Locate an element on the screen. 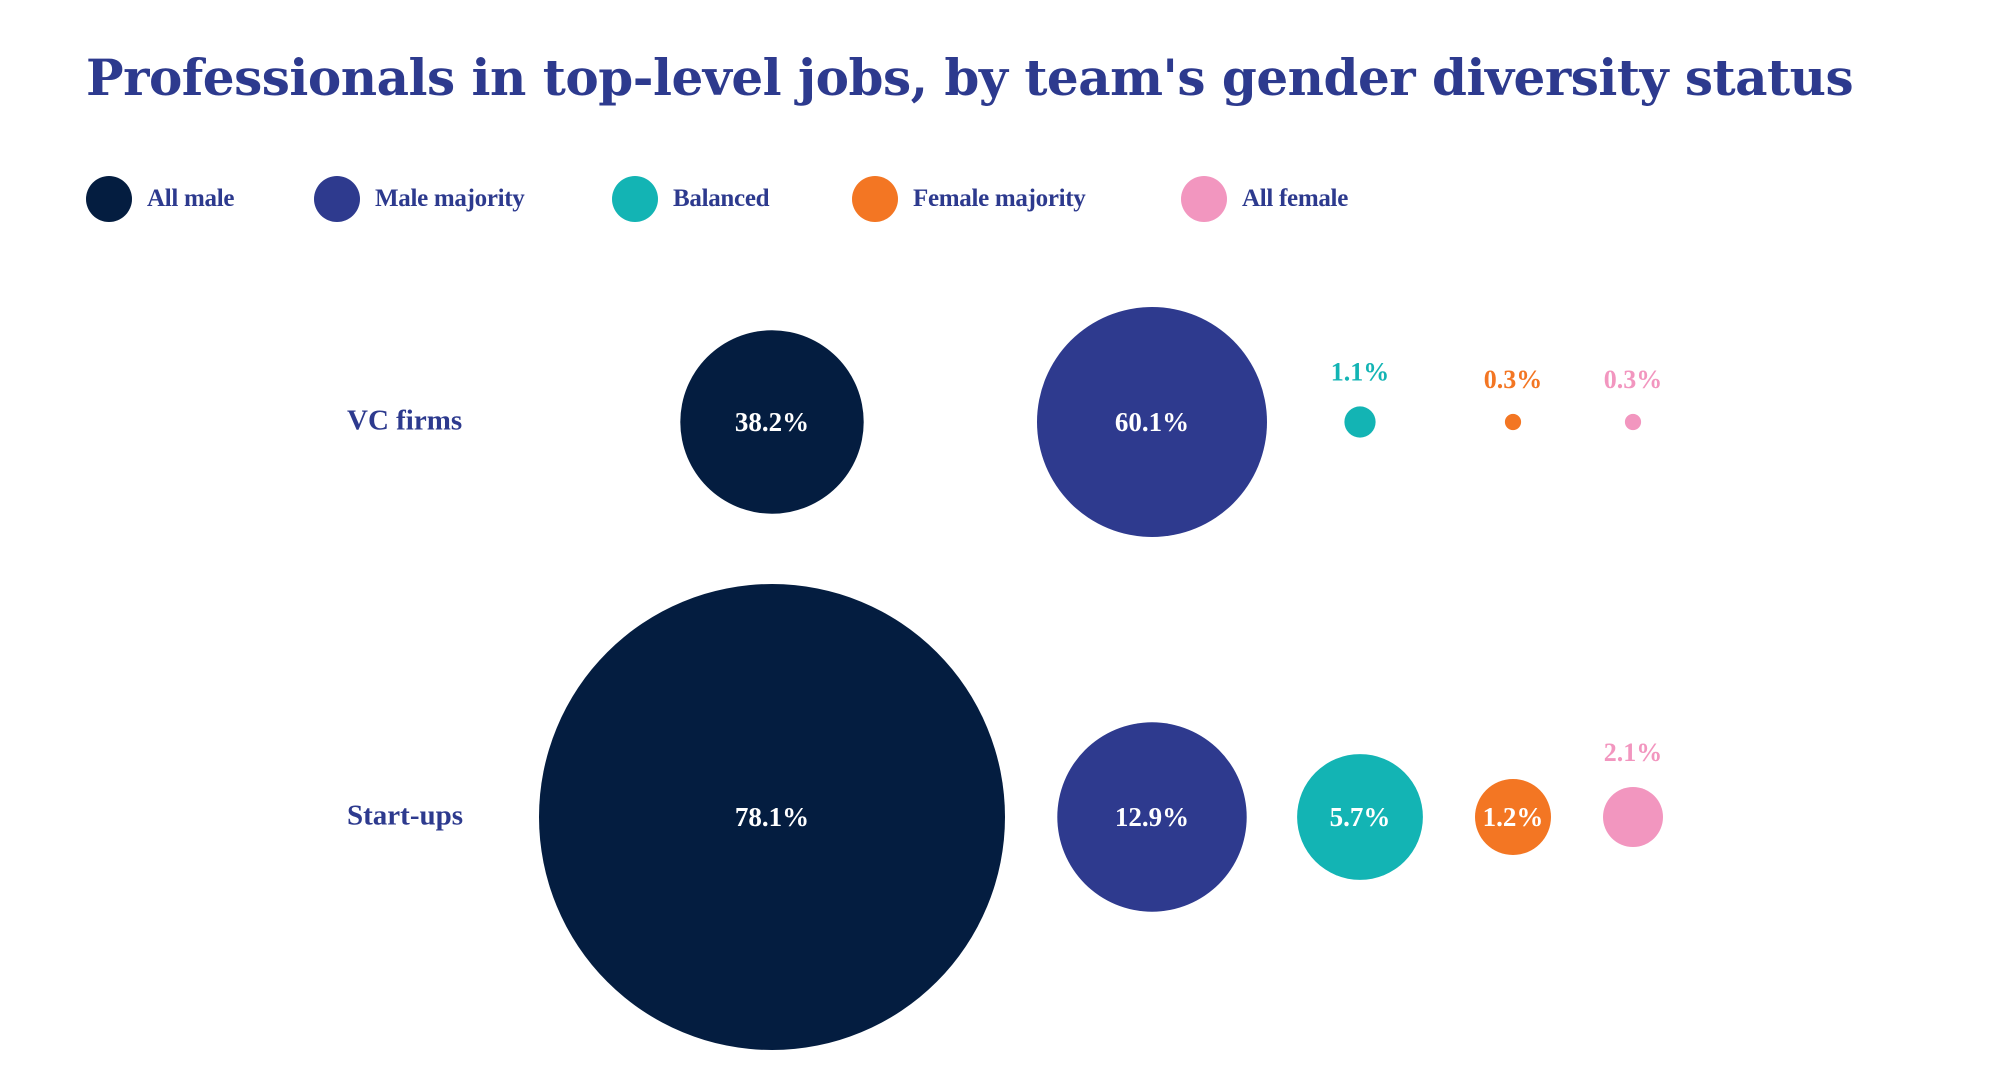 Image resolution: width=2000 pixels, height=1084 pixels. bubble-start-ups-all-male is located at coordinates (772, 817).